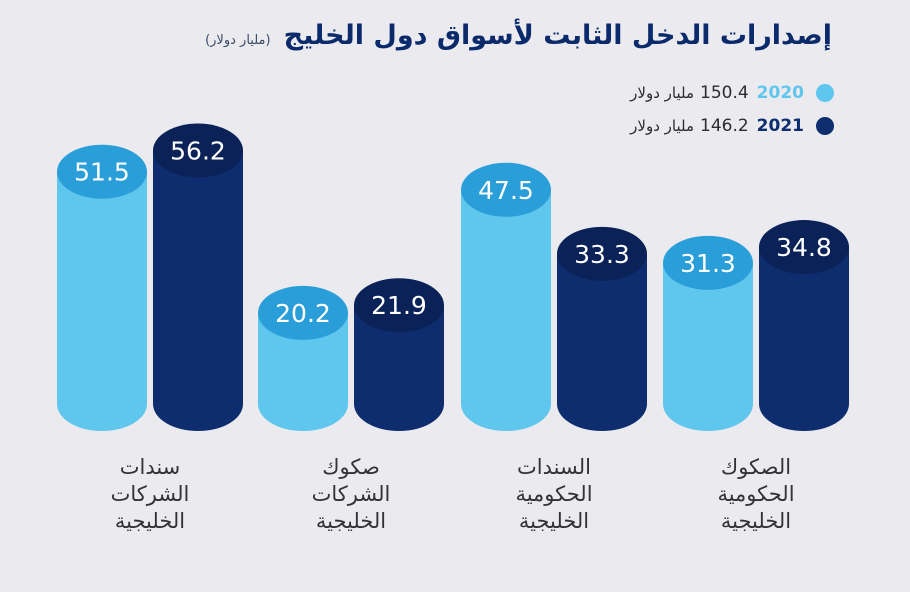 This screenshot has width=910, height=592. Describe the element at coordinates (662, 126) in the screenshot. I see `legend-unit-2021: مليار دولار` at that location.